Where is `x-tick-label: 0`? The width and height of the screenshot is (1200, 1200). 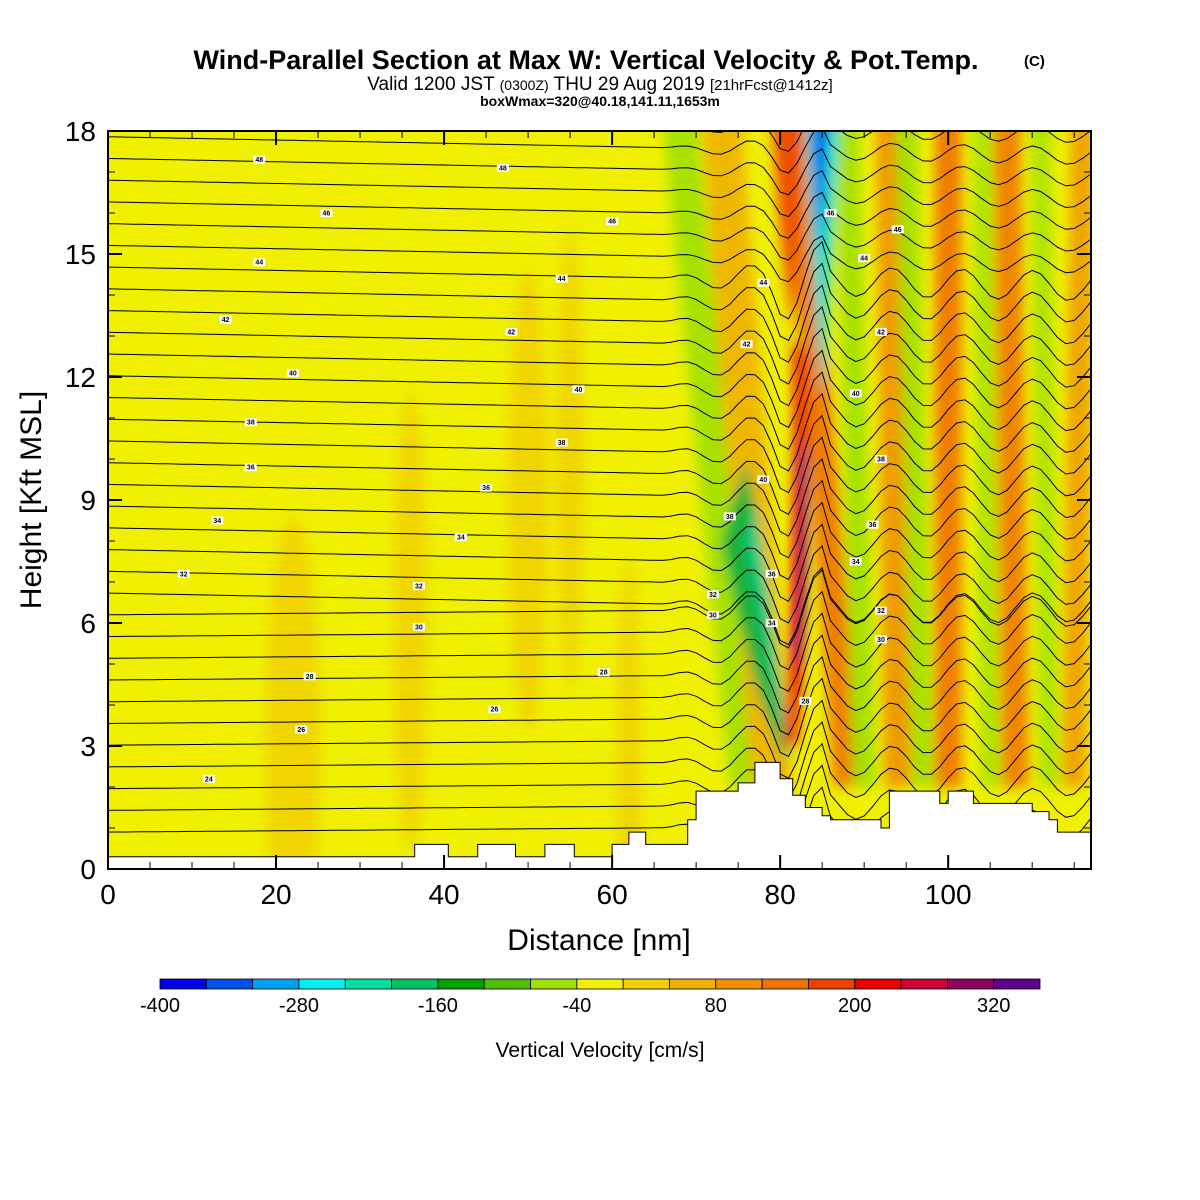 x-tick-label: 0 is located at coordinates (108, 894).